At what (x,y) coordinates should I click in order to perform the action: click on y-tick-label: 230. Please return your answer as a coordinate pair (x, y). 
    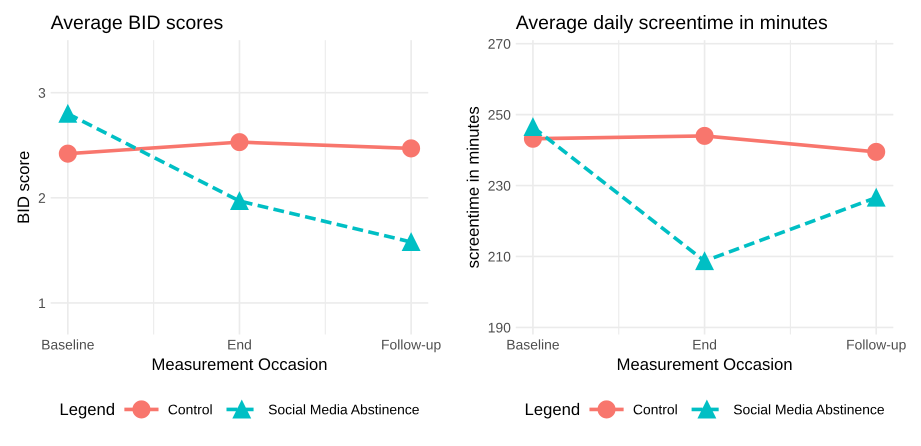
    Looking at the image, I should click on (499, 185).